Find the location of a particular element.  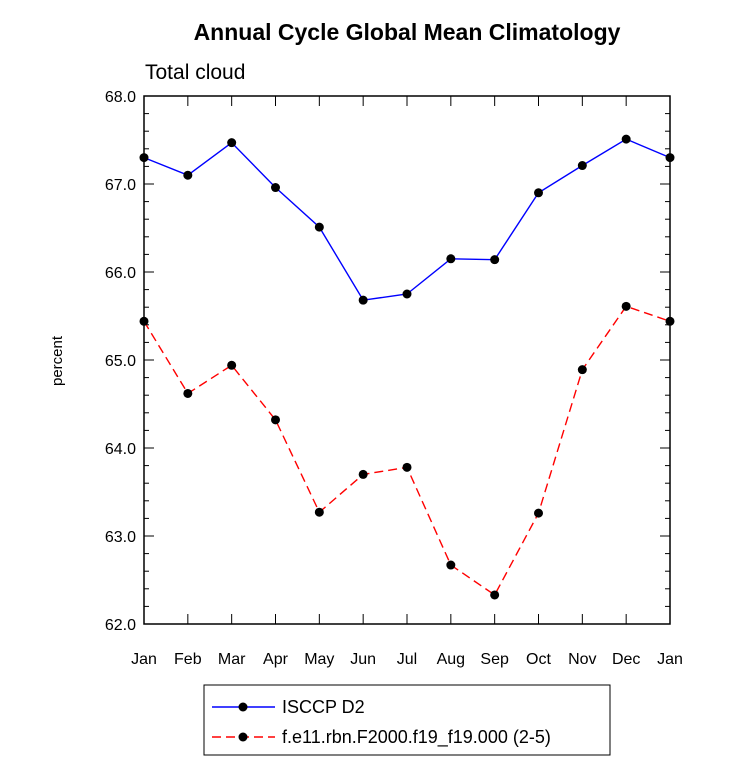

legend-label: f.e11.rbn.F2000.f19_f19.000 (2-5) is located at coordinates (416, 737).